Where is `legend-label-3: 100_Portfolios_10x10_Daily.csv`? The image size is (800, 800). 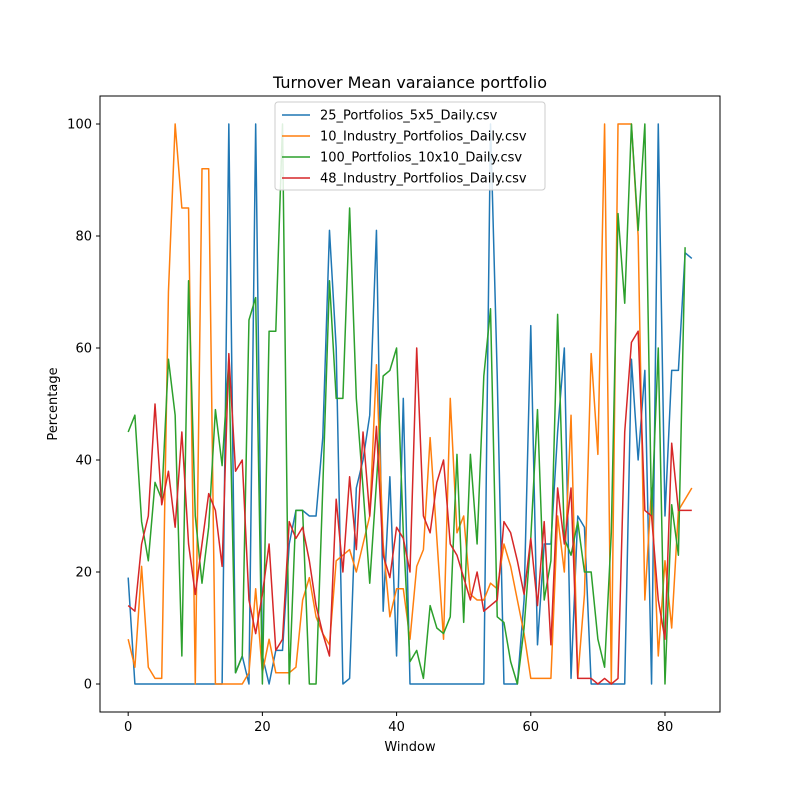 legend-label-3: 100_Portfolios_10x10_Daily.csv is located at coordinates (421, 158).